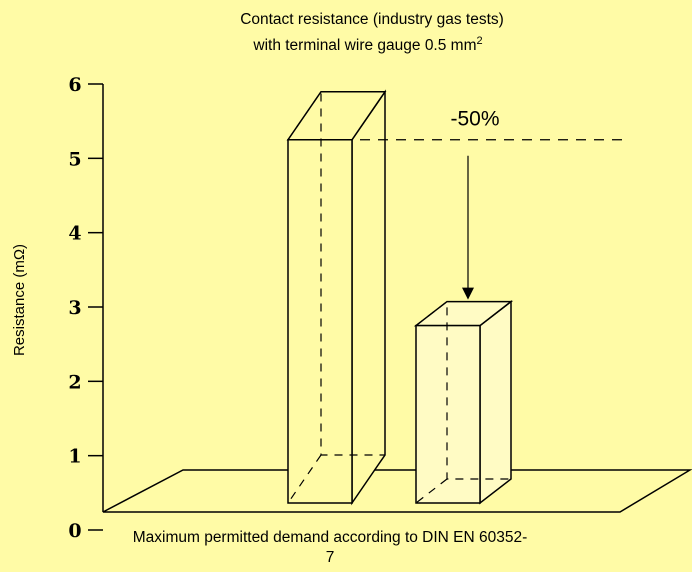 Image resolution: width=692 pixels, height=572 pixels. What do you see at coordinates (397, 491) in the screenshot?
I see `floor` at bounding box center [397, 491].